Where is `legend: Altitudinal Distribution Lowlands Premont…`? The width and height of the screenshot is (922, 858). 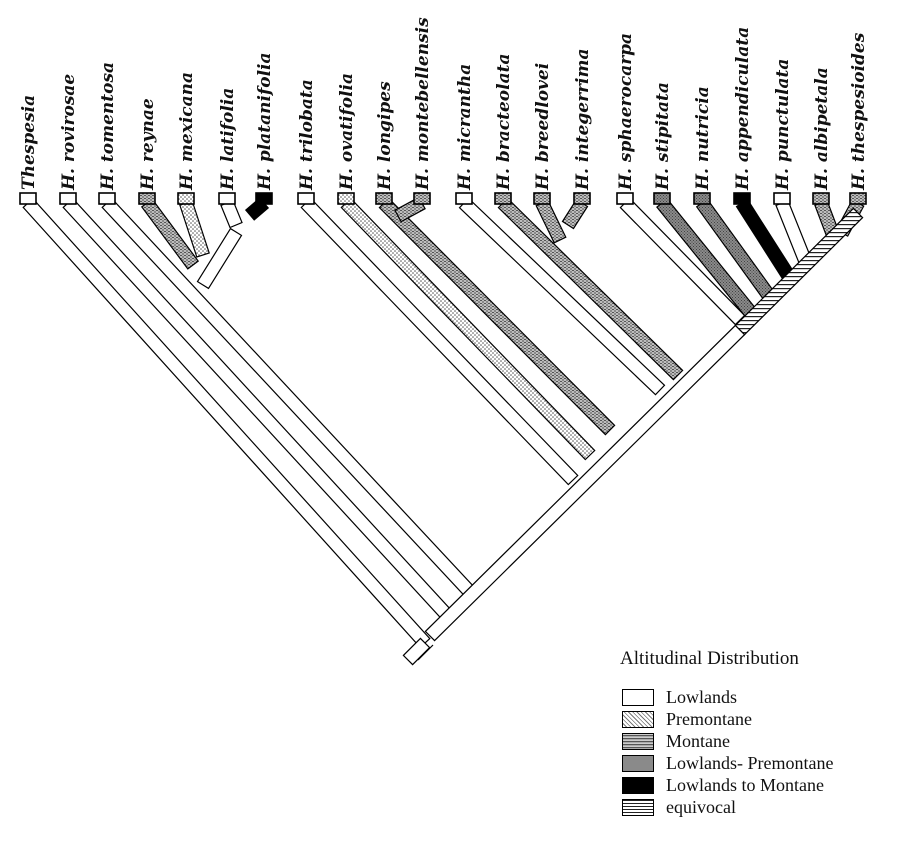
legend: Altitudinal Distribution Lowlands Premont… is located at coordinates (768, 733).